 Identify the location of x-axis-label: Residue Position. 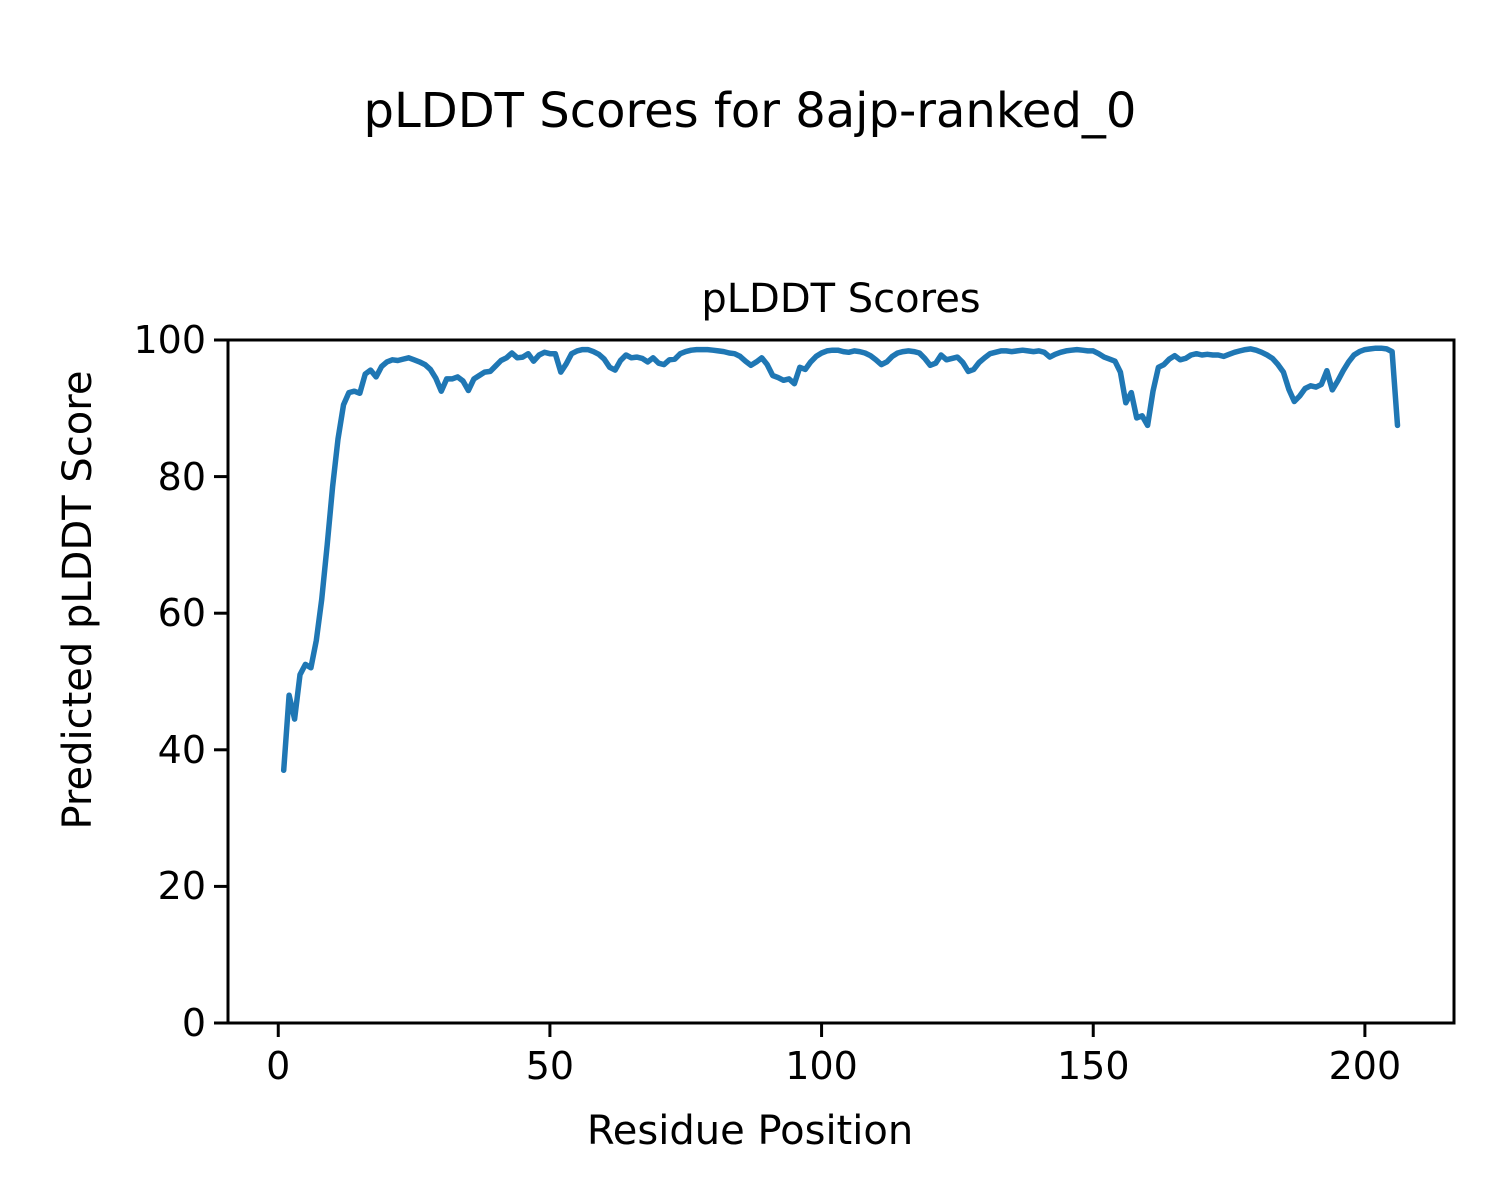
(750, 1131).